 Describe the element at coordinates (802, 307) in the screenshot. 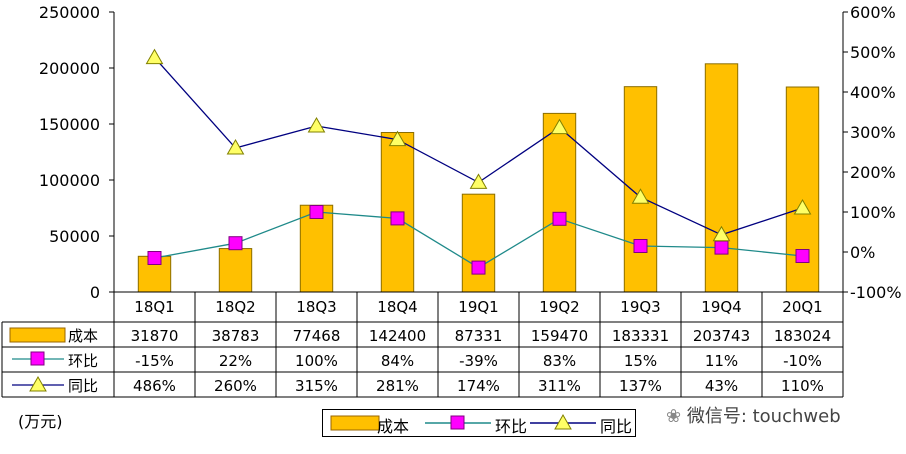

I see `category-label: 20Q1` at that location.